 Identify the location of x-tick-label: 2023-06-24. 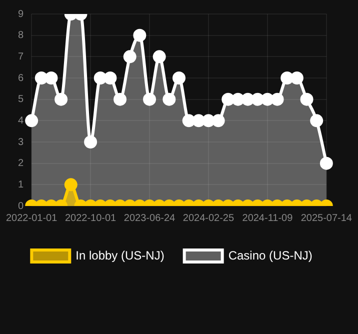
(150, 218).